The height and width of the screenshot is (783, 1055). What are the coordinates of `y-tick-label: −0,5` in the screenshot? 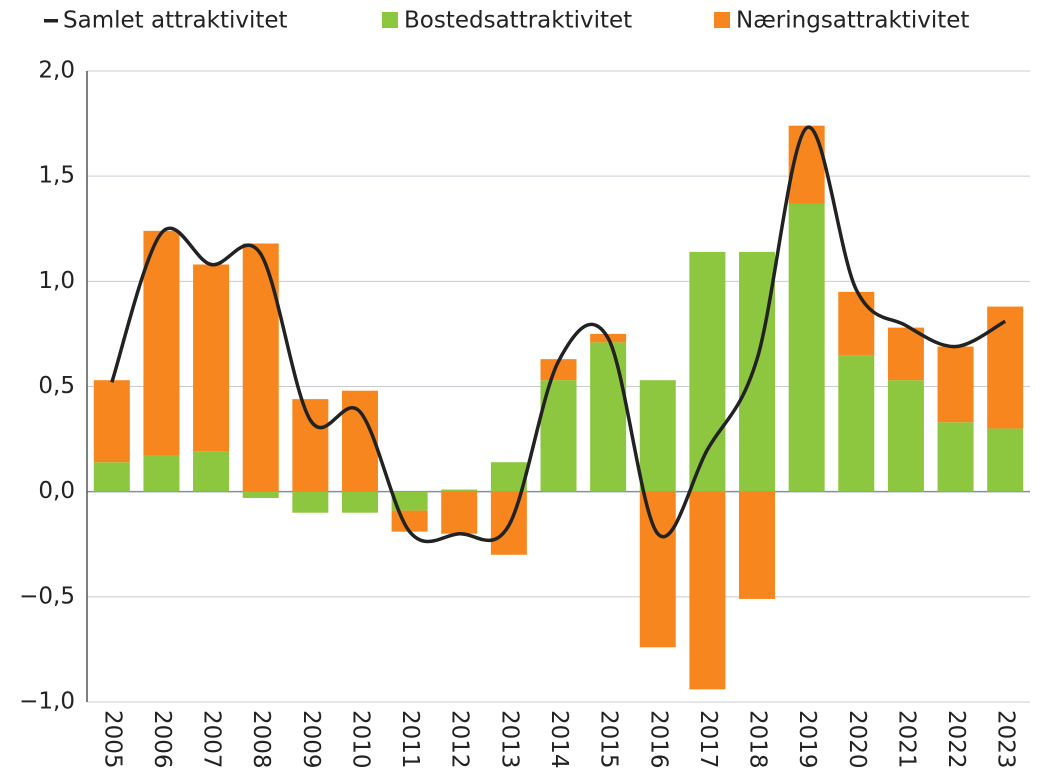 It's located at (47, 596).